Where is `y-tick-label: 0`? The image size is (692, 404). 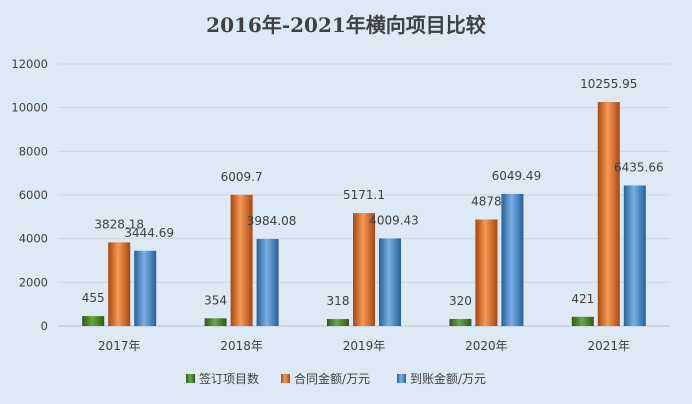
y-tick-label: 0 is located at coordinates (44, 326).